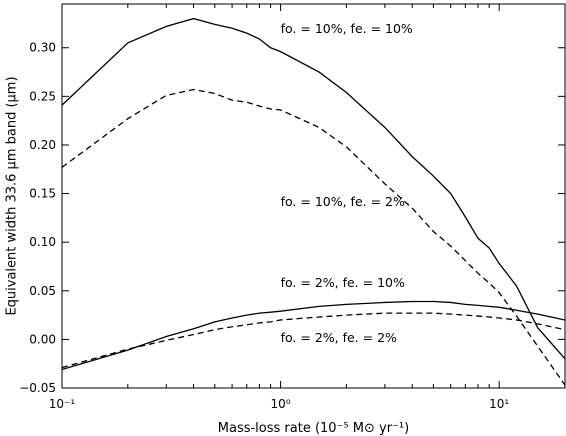  What do you see at coordinates (281, 404) in the screenshot?
I see `x-tick-label: 10⁰` at bounding box center [281, 404].